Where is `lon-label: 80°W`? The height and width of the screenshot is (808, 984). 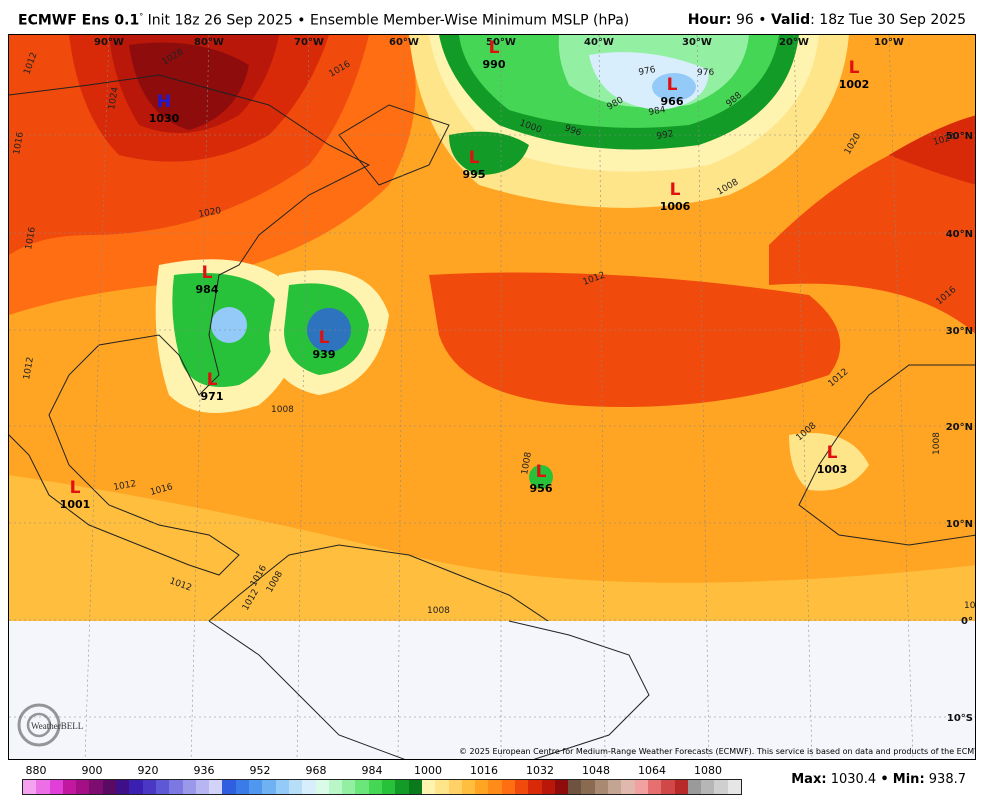
lon-label: 80°W is located at coordinates (209, 42).